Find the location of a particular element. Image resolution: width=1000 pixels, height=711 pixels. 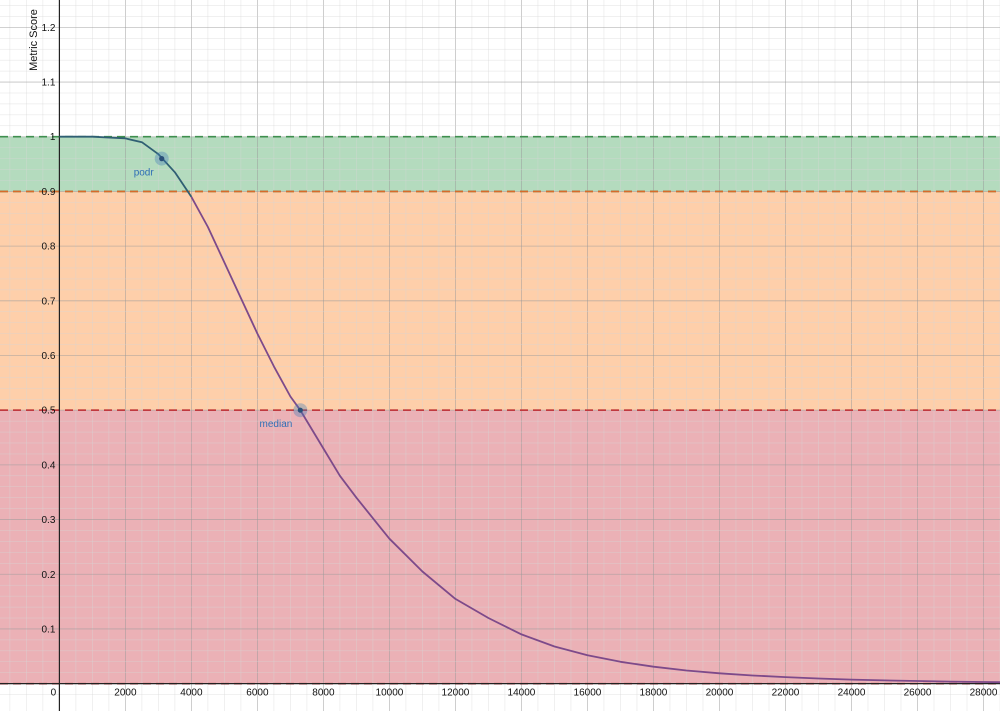

x-tick-label: 22000 is located at coordinates (786, 693).